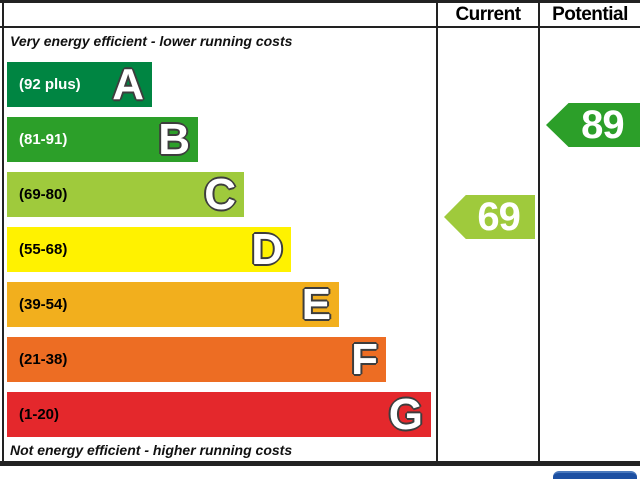 The image size is (640, 479). Describe the element at coordinates (43, 249) in the screenshot. I see `band-d-range-label: (55-68)` at that location.